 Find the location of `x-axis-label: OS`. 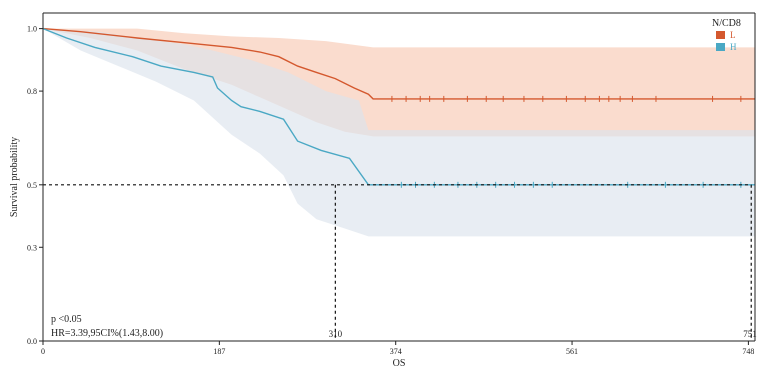

x-axis-label: OS is located at coordinates (399, 362).